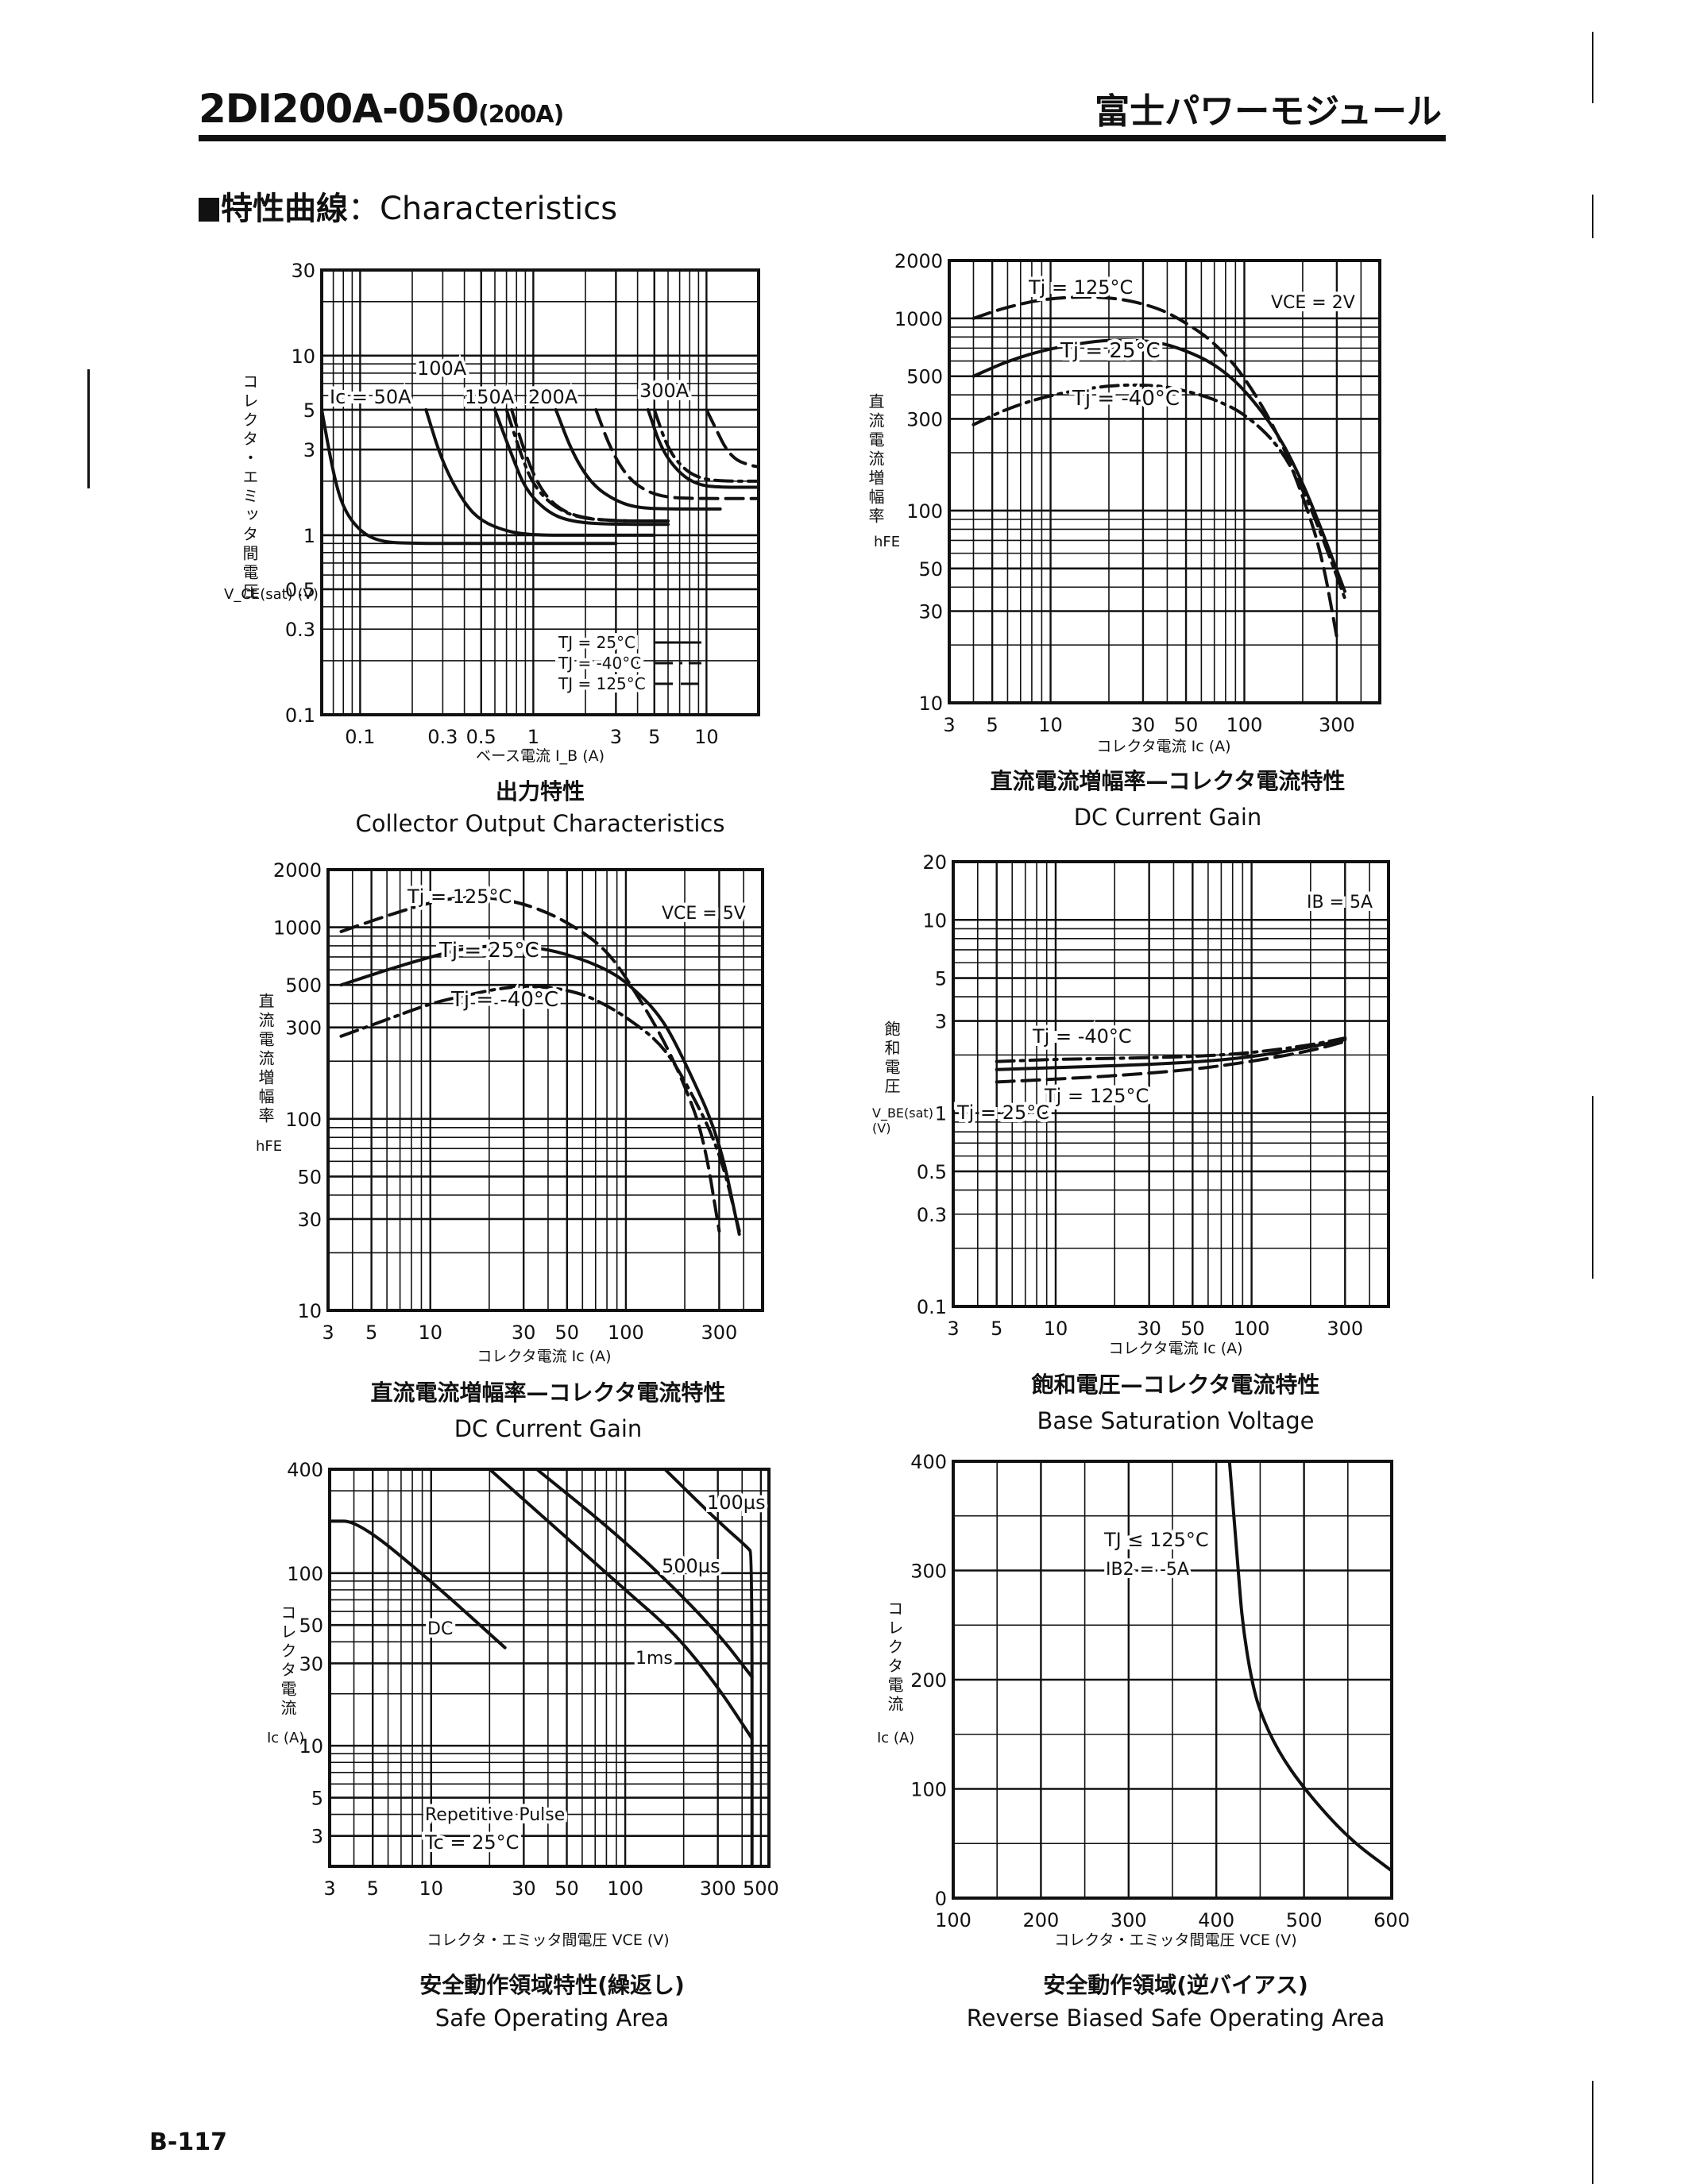  Describe the element at coordinates (1040, 1920) in the screenshot. I see `x-tick-label: 200` at that location.